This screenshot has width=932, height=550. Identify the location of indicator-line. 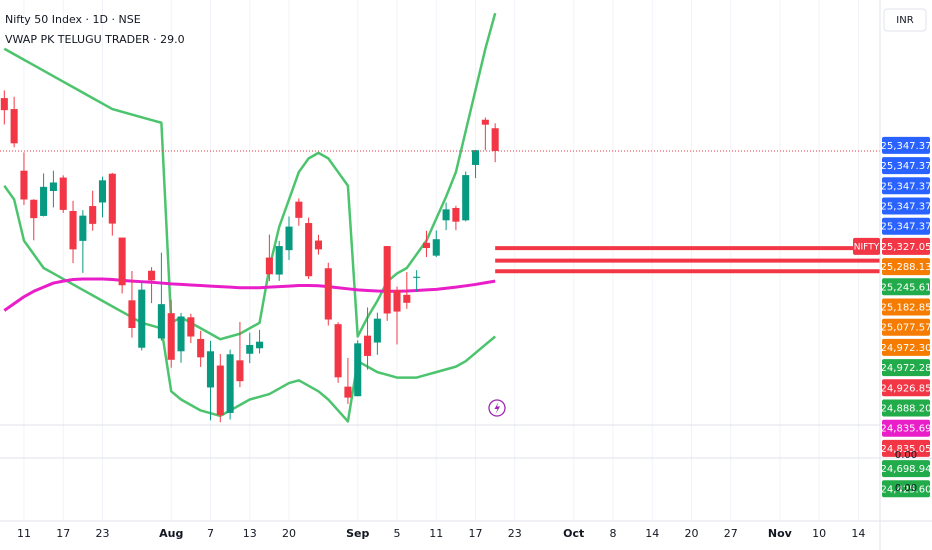
(249, 294).